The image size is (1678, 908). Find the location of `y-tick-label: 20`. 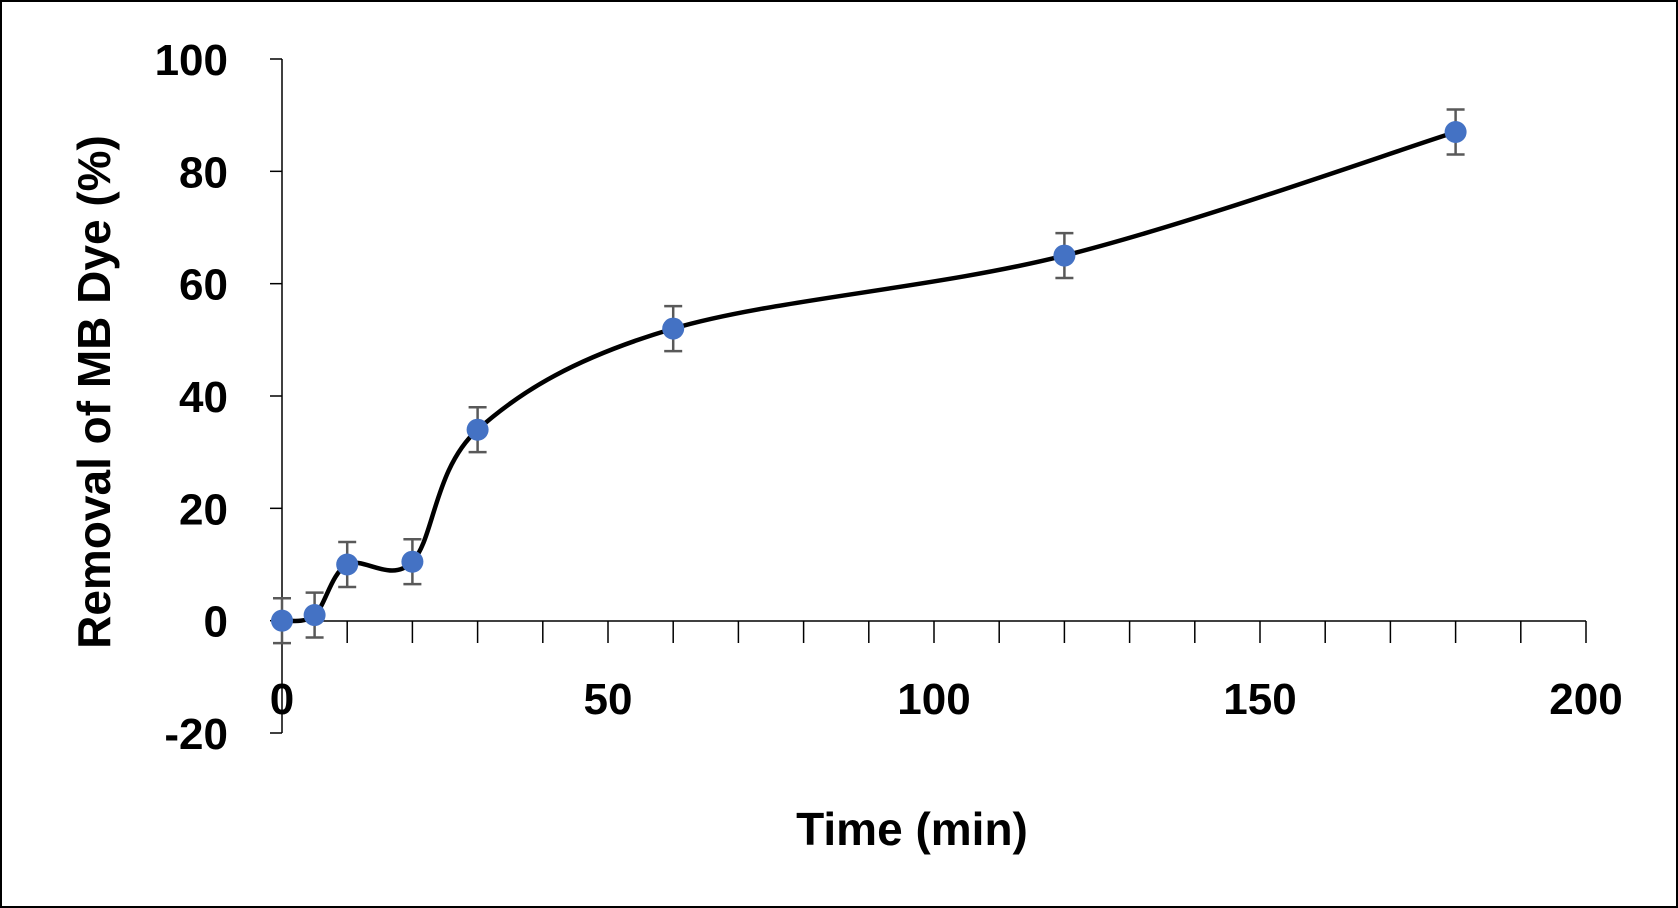

y-tick-label: 20 is located at coordinates (203, 509).